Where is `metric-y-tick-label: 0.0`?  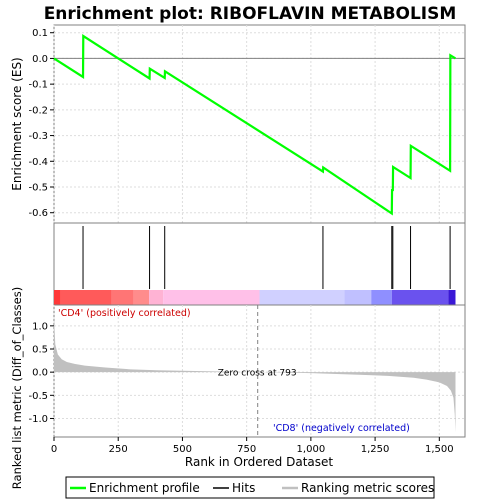 metric-y-tick-label: 0.0 is located at coordinates (40, 373).